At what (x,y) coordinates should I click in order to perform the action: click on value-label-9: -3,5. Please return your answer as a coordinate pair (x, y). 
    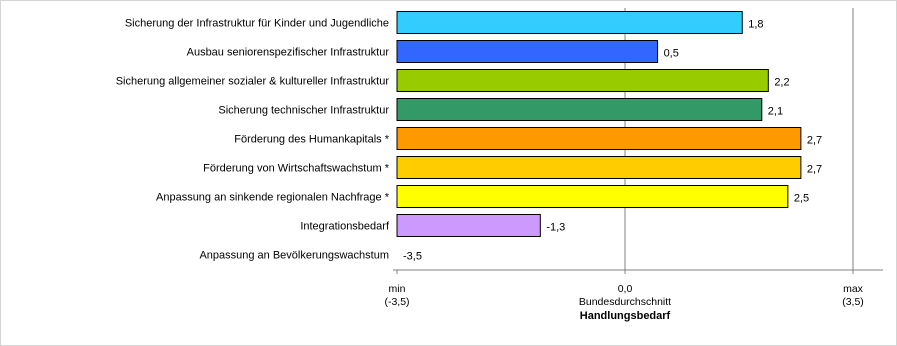
    Looking at the image, I should click on (412, 257).